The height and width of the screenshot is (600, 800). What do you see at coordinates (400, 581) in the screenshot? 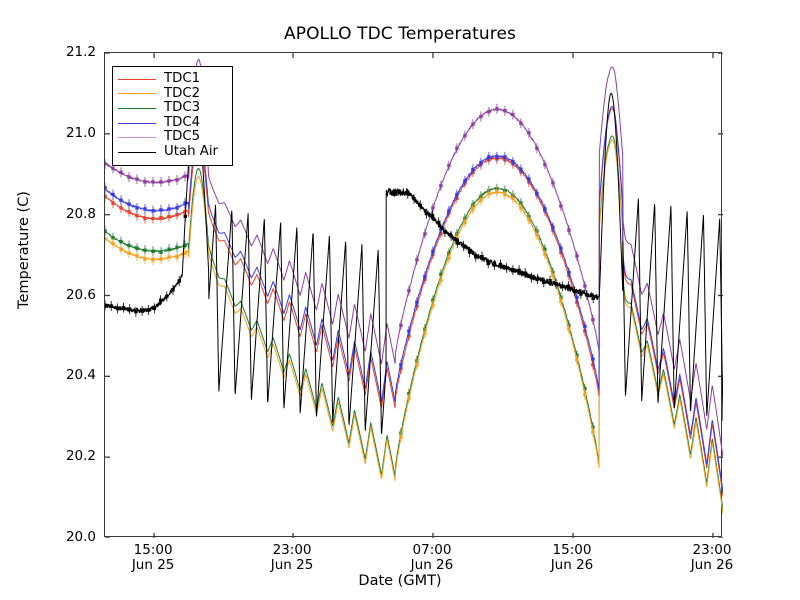
I see `x-axis-label: Date (GMT)` at bounding box center [400, 581].